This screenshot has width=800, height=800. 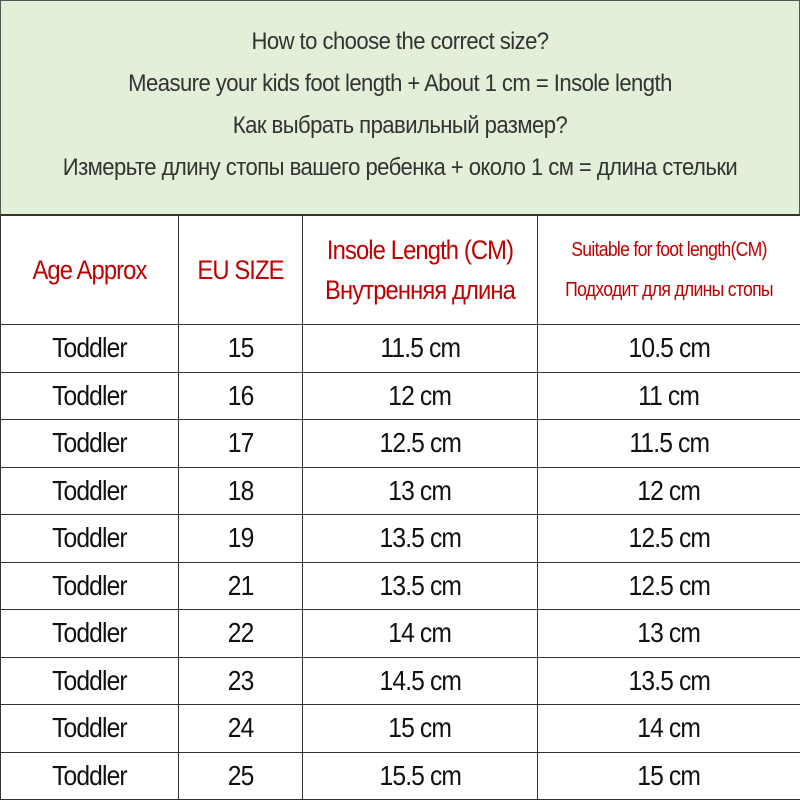 I want to click on cell-insole: 13 cm, so click(x=420, y=490).